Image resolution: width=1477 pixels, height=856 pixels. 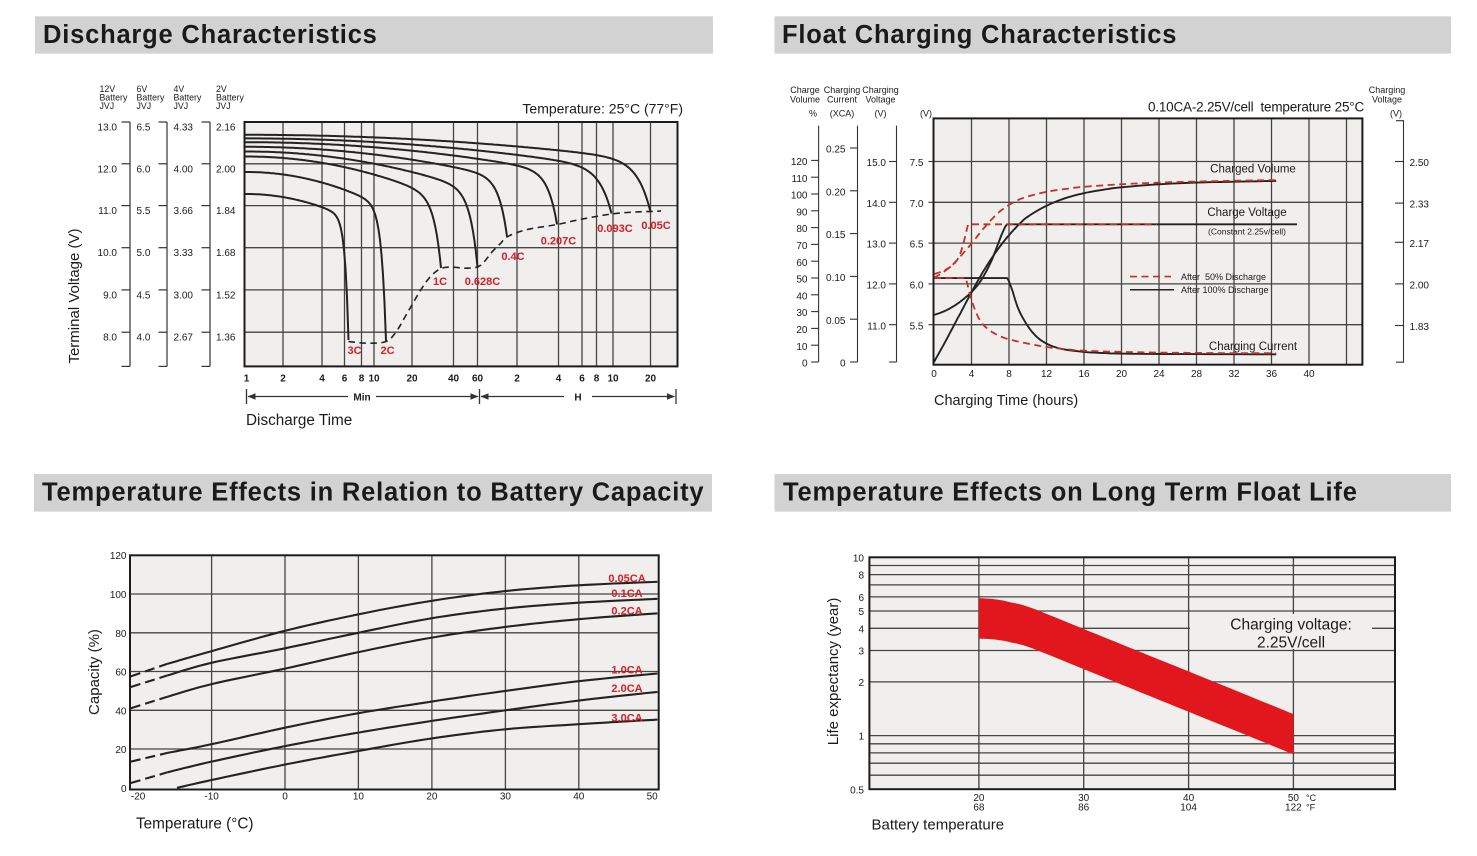 What do you see at coordinates (226, 127) in the screenshot?
I see `svg-text: 2.16` at bounding box center [226, 127].